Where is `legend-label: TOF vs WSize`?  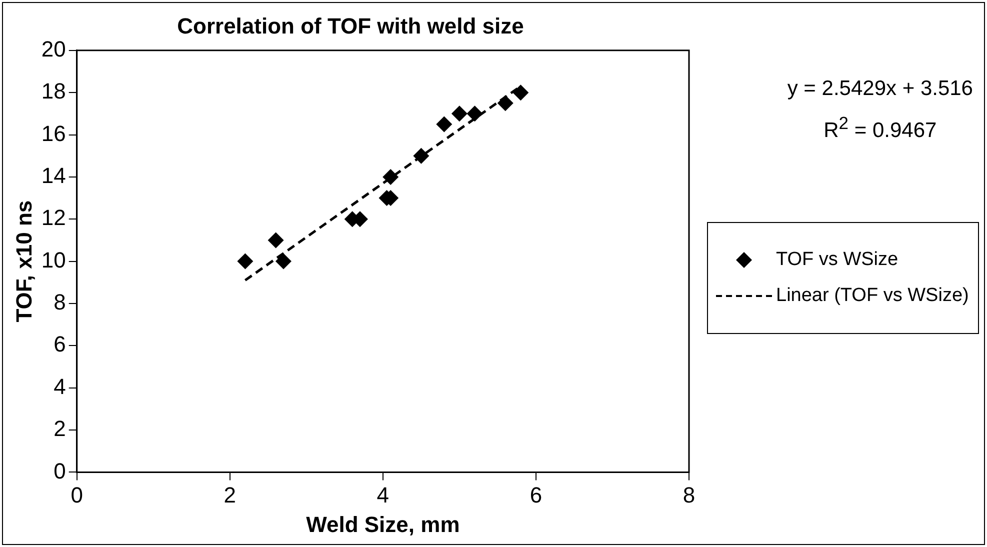
legend-label: TOF vs WSize is located at coordinates (838, 260).